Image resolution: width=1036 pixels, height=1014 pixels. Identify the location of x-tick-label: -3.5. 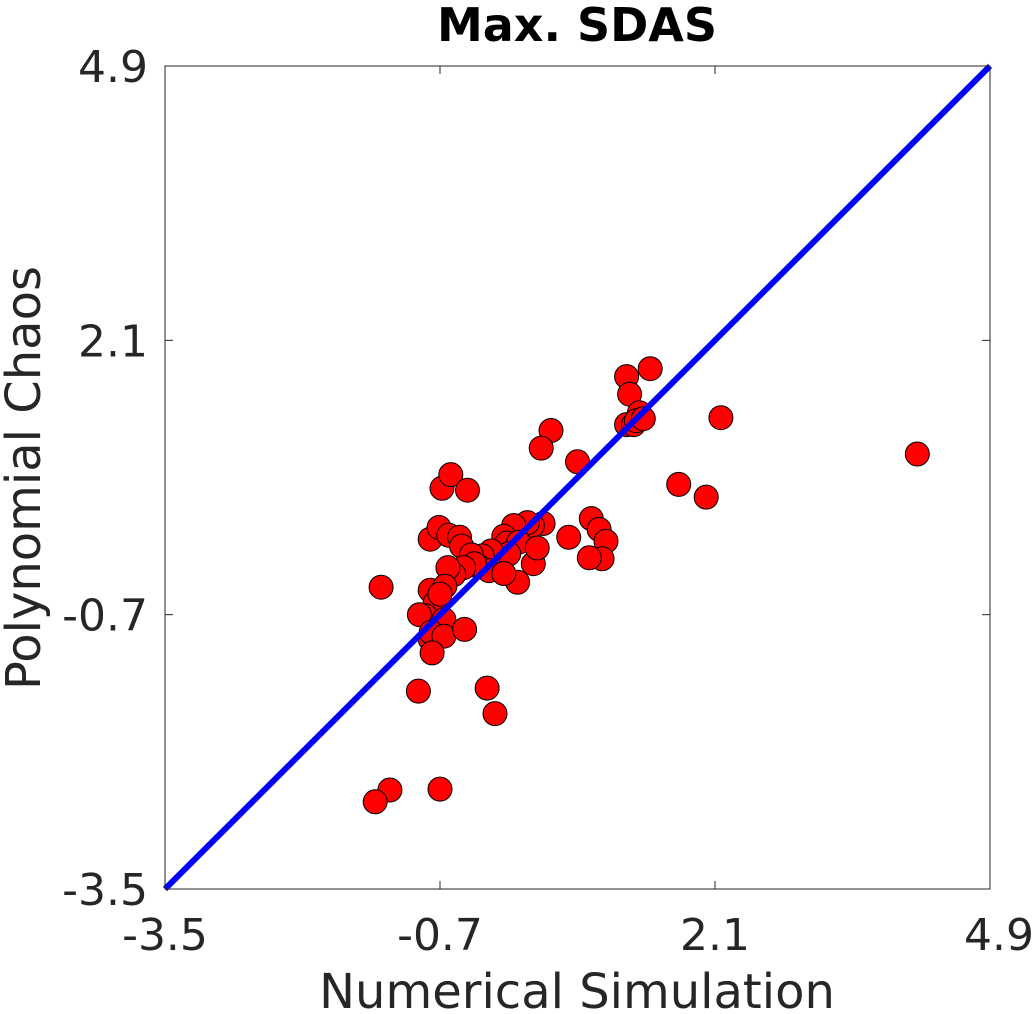
(165, 935).